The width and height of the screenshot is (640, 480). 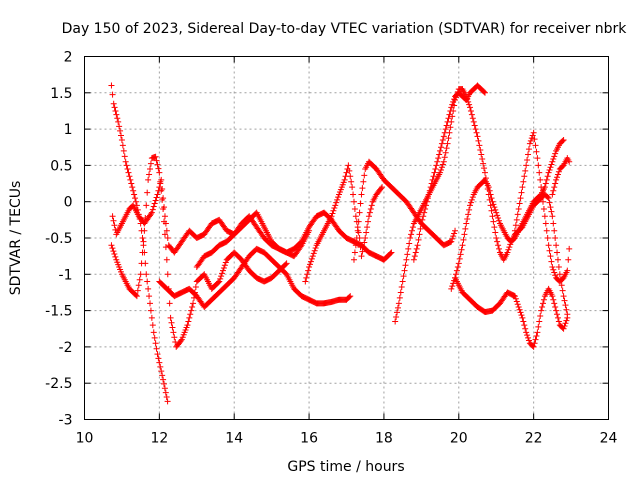 What do you see at coordinates (68, 203) in the screenshot?
I see `y-tick-label: 0` at bounding box center [68, 203].